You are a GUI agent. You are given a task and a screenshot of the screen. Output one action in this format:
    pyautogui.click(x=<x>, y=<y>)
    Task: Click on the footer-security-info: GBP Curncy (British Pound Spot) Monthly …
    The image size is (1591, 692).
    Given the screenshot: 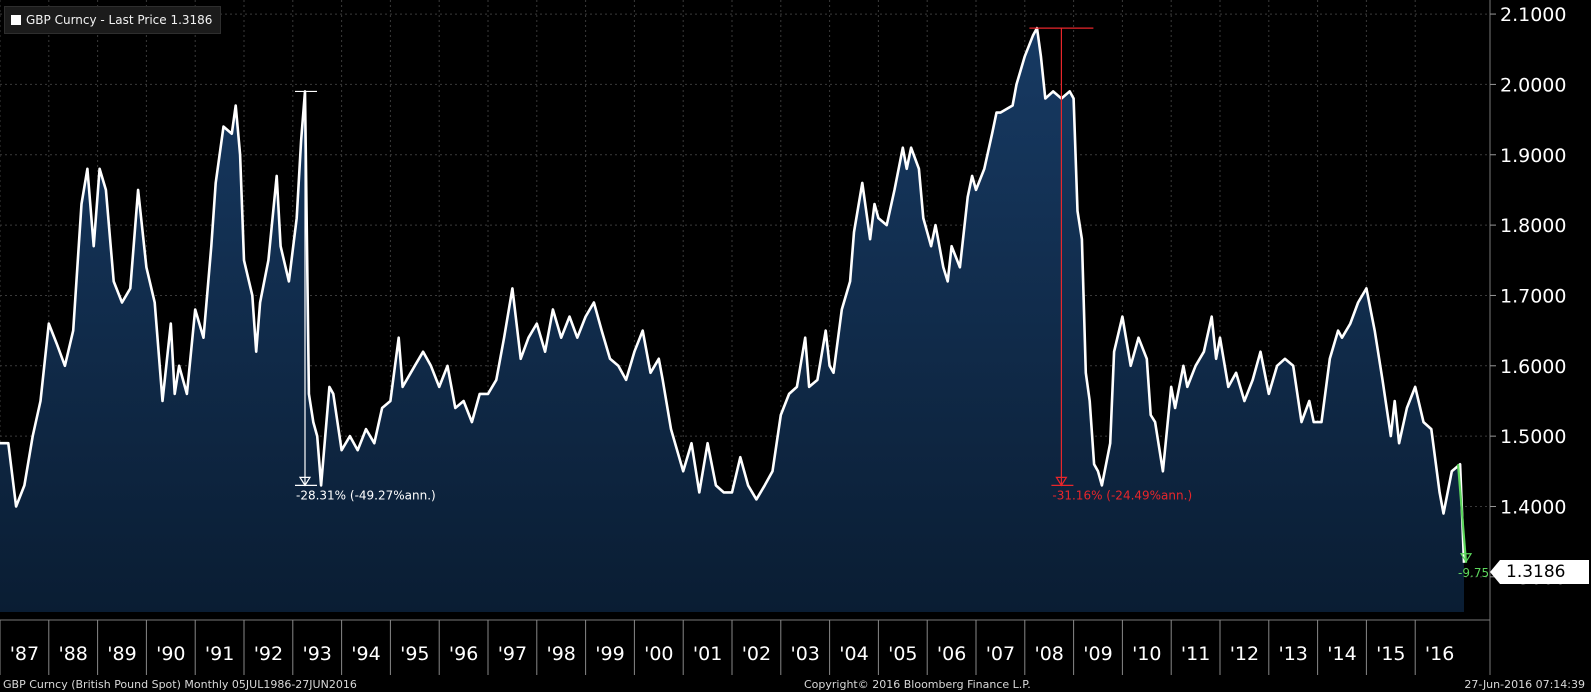 What is the action you would take?
    pyautogui.click(x=180, y=684)
    